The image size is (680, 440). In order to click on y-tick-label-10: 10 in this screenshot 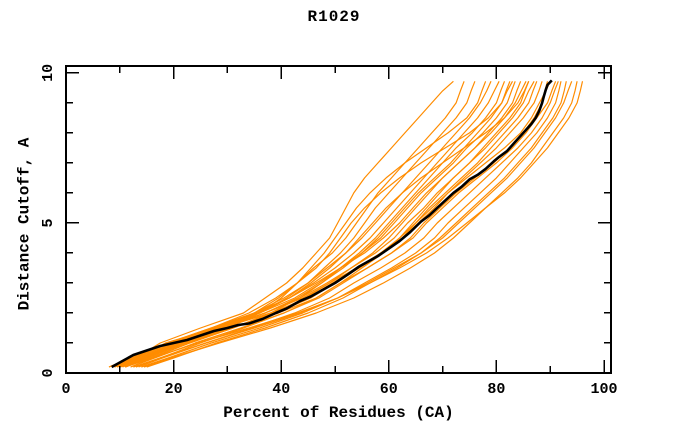, I will do `click(48, 73)`.